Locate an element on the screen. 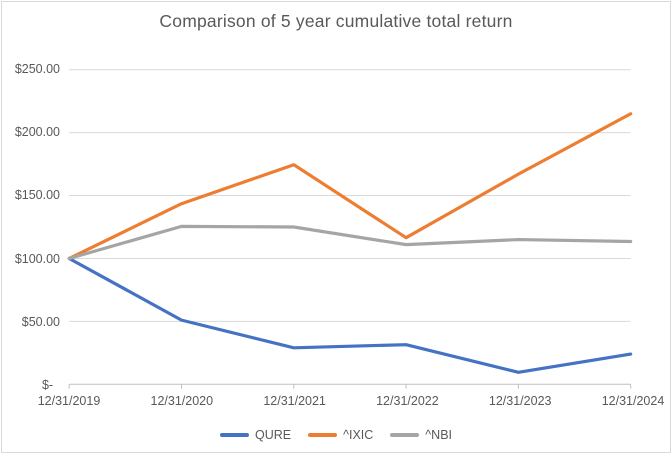 The height and width of the screenshot is (454, 672). y-axis-label: $100.00 is located at coordinates (37, 258).